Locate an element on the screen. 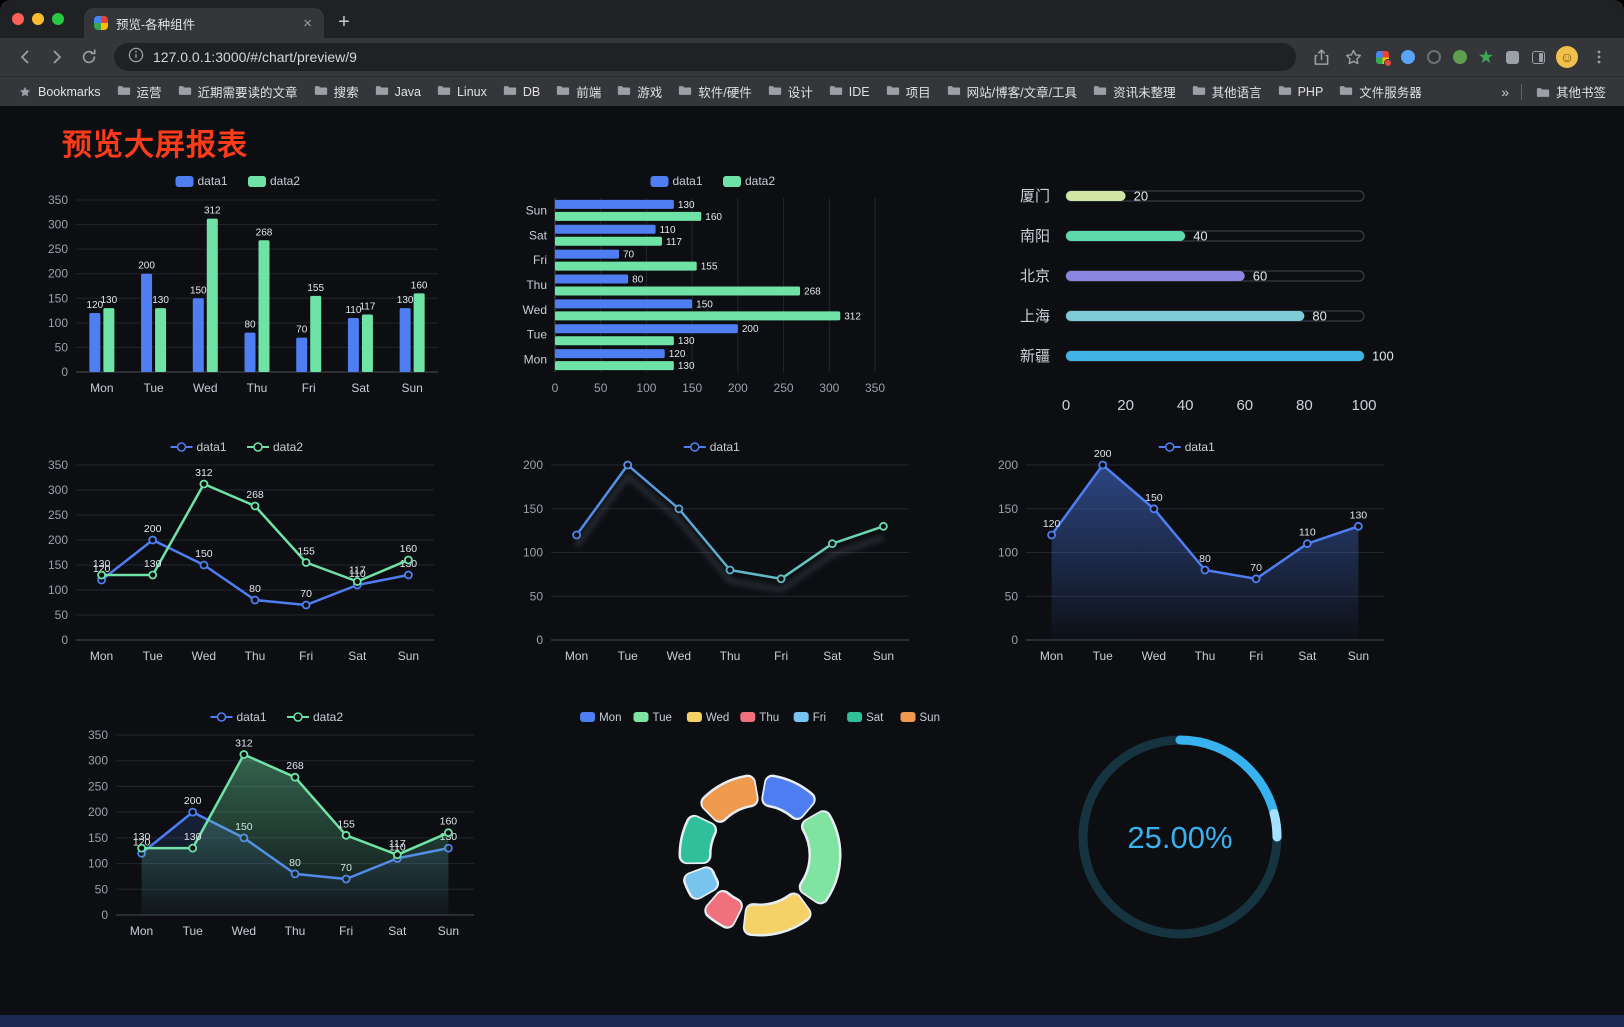 The height and width of the screenshot is (1027, 1624). bookmark-item: 网站/博客/文章/工具 is located at coordinates (1012, 91).